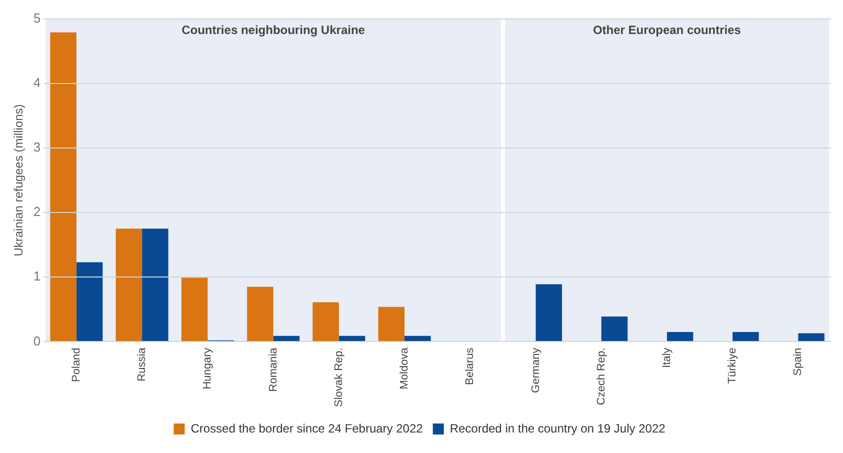  I want to click on y-tick-label: 0, so click(37, 340).